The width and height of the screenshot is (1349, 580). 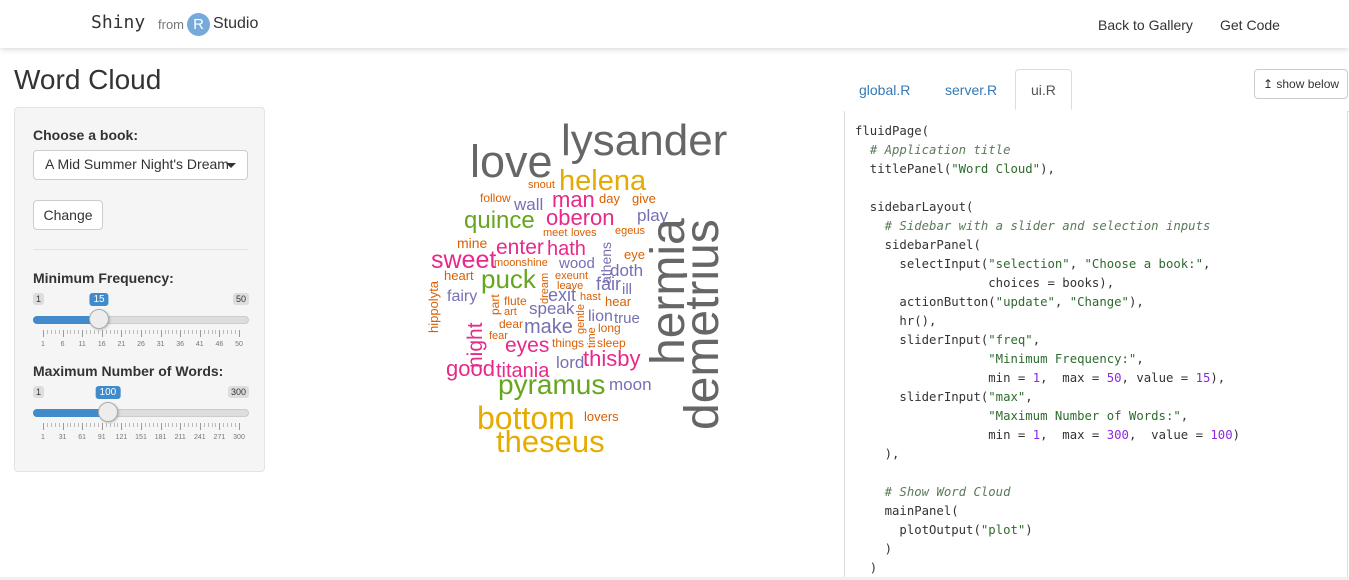 I want to click on brand-shiny-text: Shiny, so click(x=118, y=22).